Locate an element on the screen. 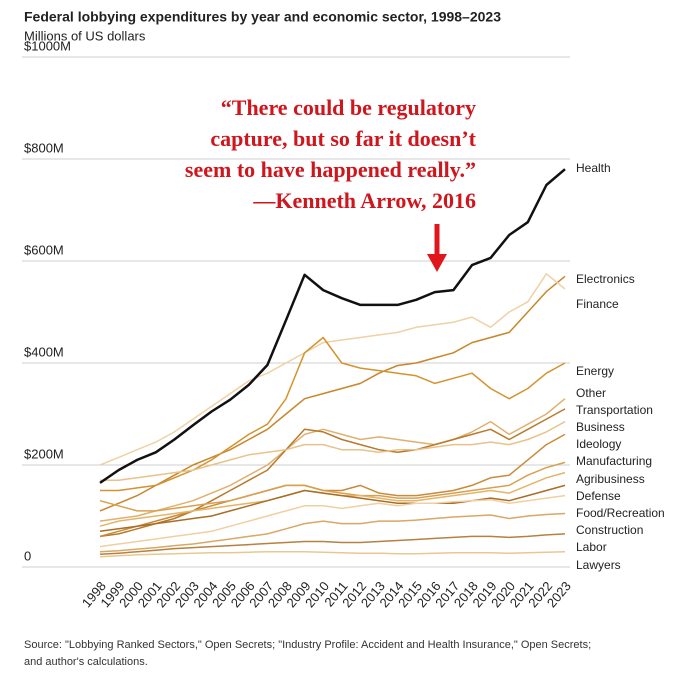 The height and width of the screenshot is (679, 700). series-label: Energy is located at coordinates (595, 371).